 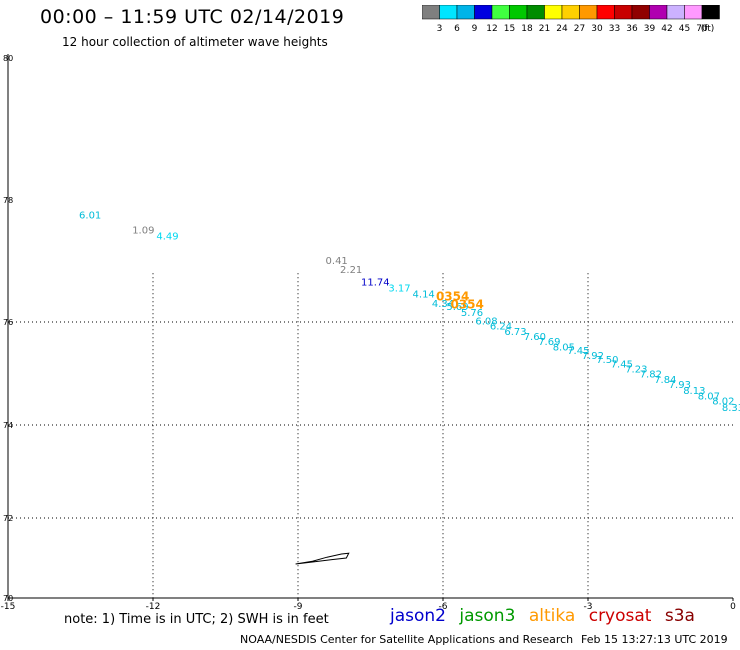 What do you see at coordinates (535, 337) in the screenshot?
I see `swh-value: 7.60` at bounding box center [535, 337].